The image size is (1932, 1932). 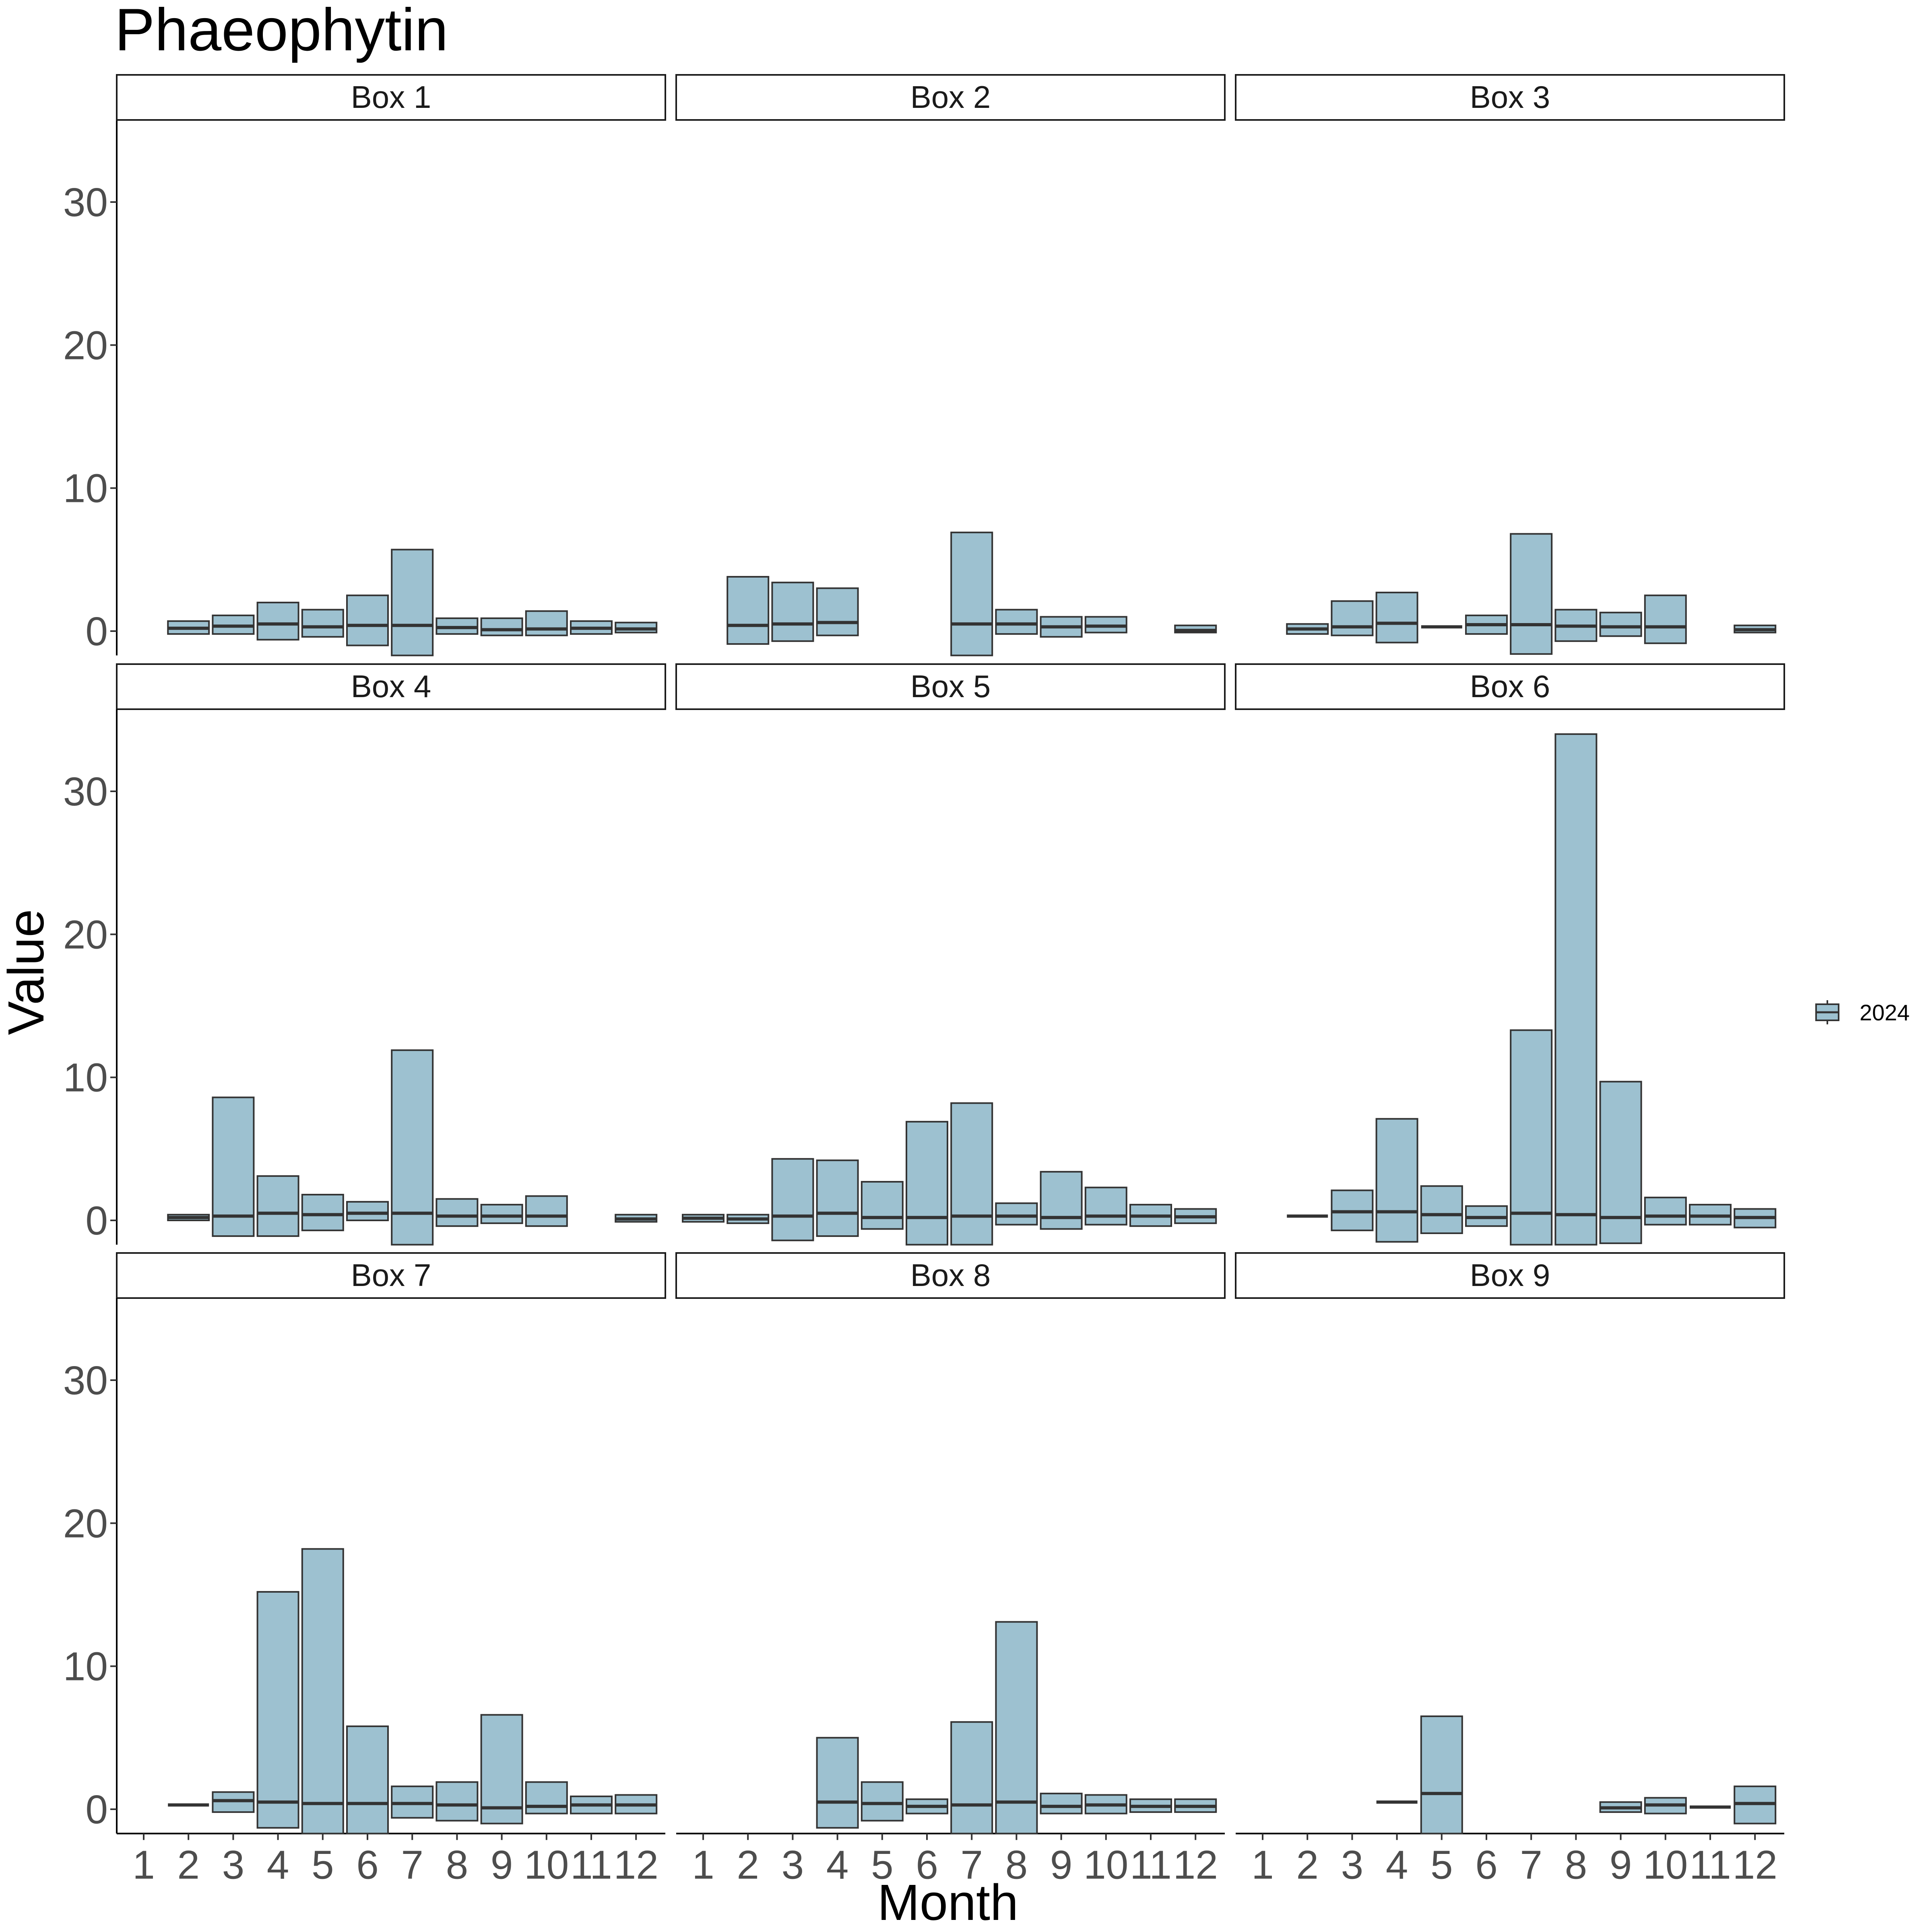 I want to click on panel-strip-label: Box 4, so click(x=391, y=686).